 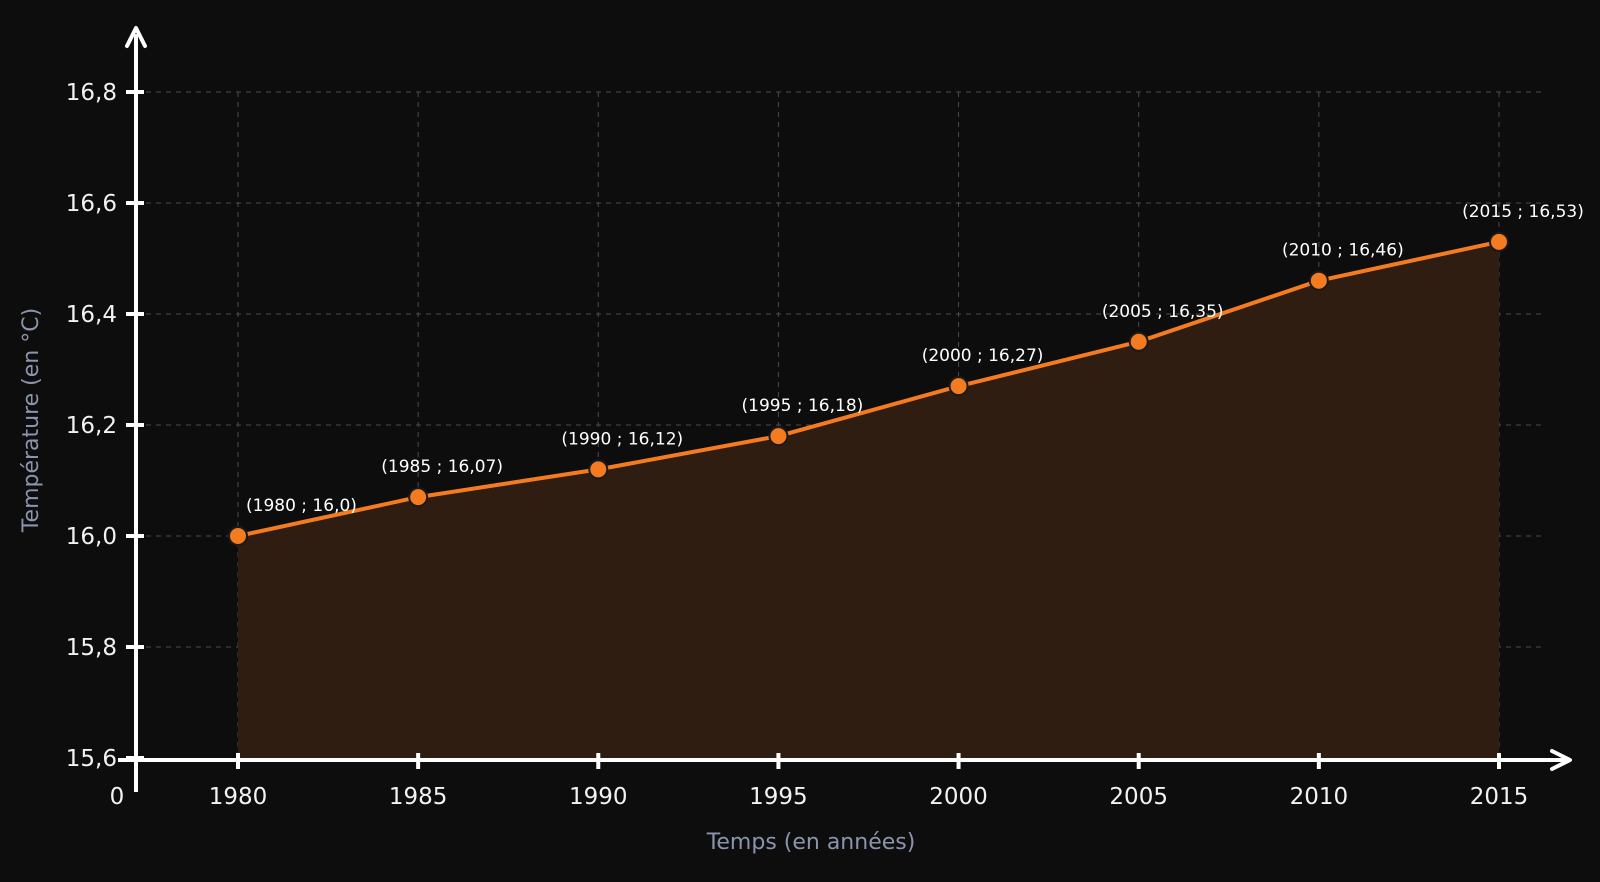 I want to click on origin-label: 0, so click(x=117, y=797).